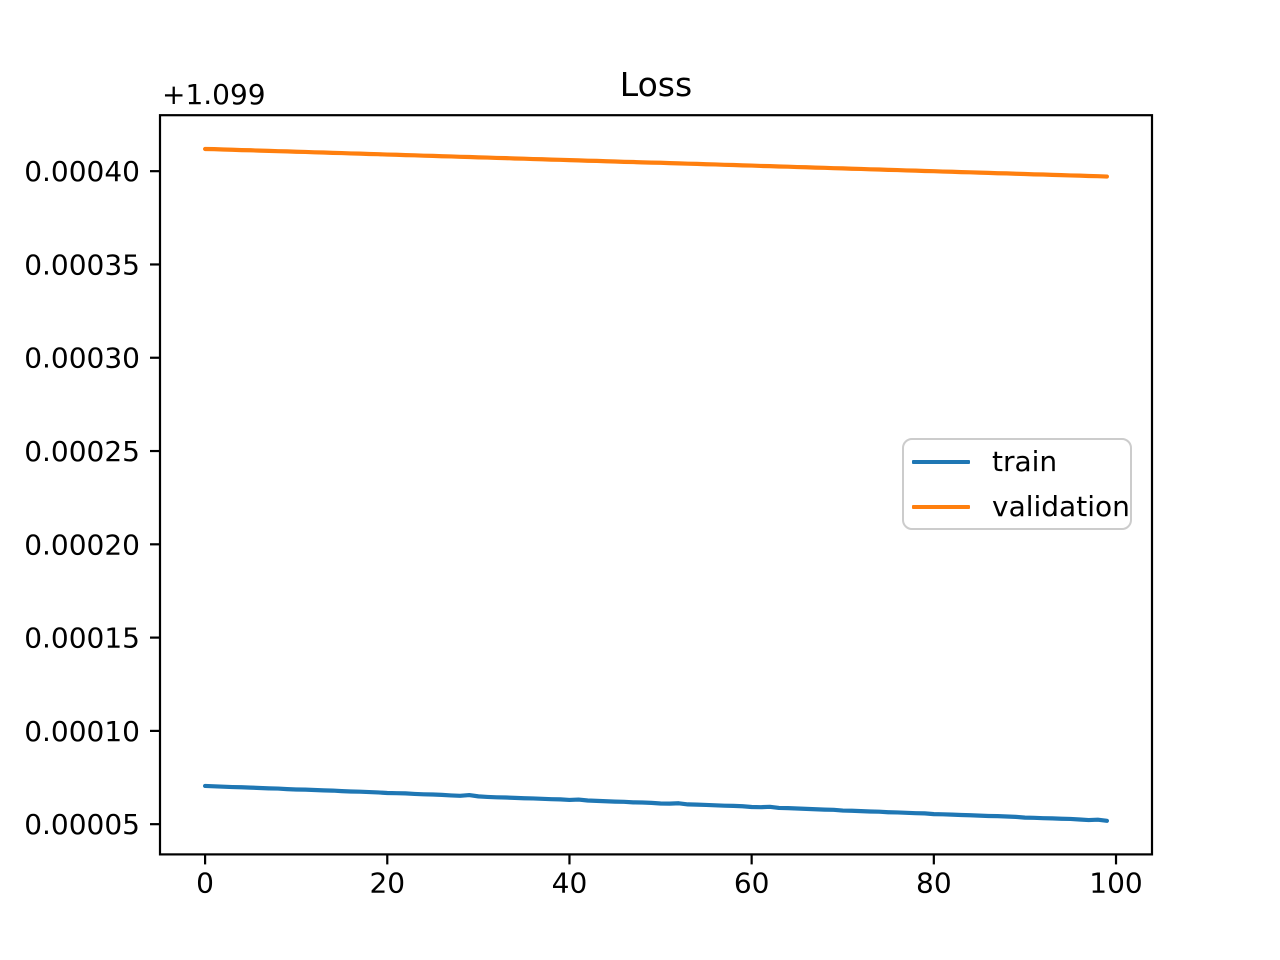 The width and height of the screenshot is (1280, 960). What do you see at coordinates (570, 882) in the screenshot?
I see `x-axis-tick-label: 40` at bounding box center [570, 882].